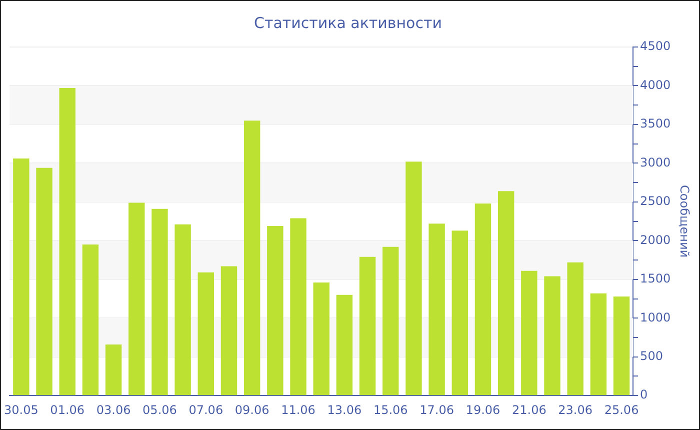  Describe the element at coordinates (655, 85) in the screenshot. I see `y-tick-label: 4000` at that location.